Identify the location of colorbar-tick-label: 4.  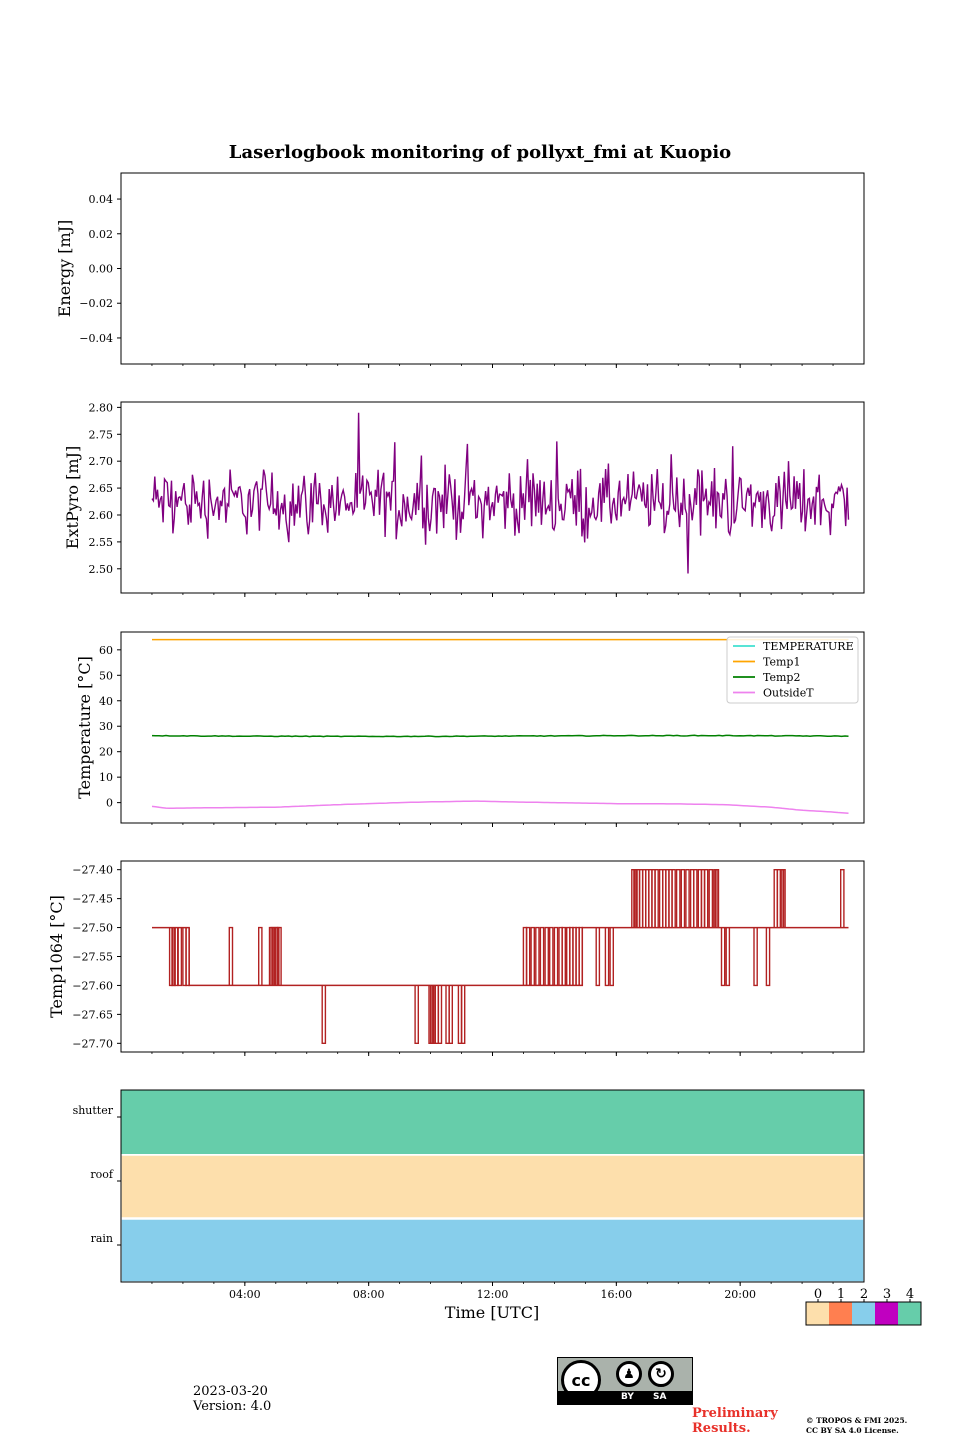
(910, 1294).